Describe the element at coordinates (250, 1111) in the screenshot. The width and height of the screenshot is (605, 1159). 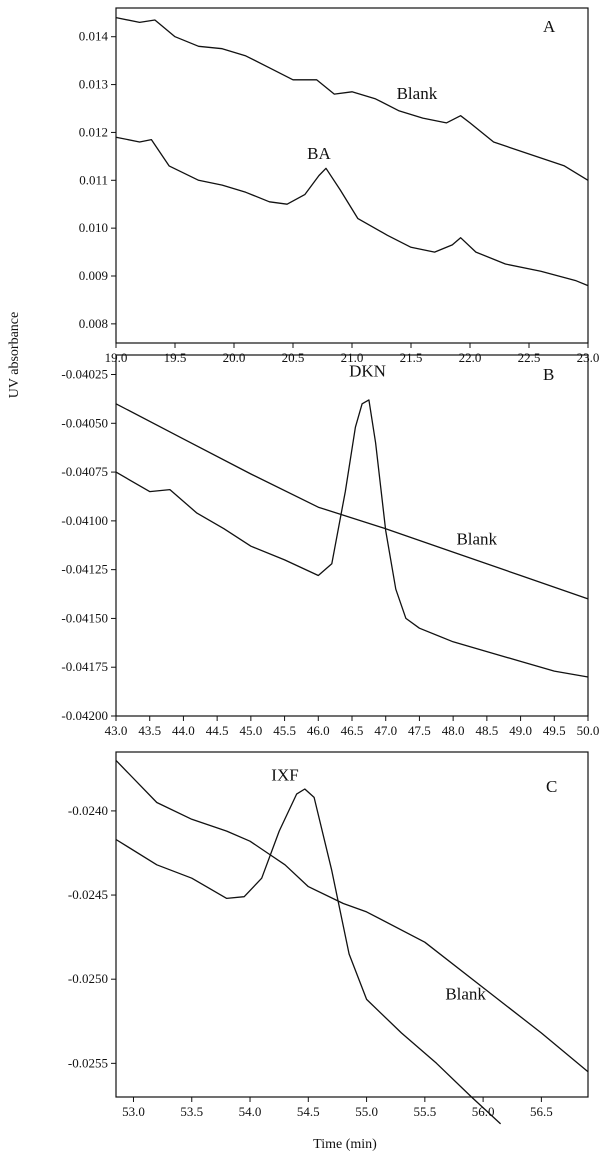
I see `panel-c-x-tick-label: 54.0` at that location.